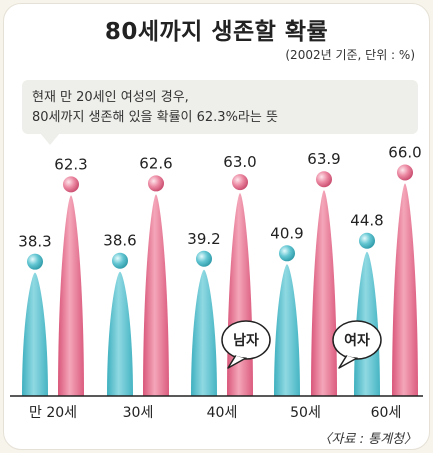 This screenshot has height=453, width=433. Describe the element at coordinates (404, 152) in the screenshot. I see `female-value-label: 66.0` at that location.